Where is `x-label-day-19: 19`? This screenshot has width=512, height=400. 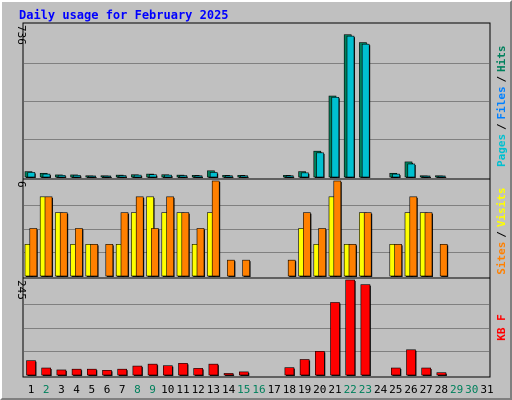
x-label-day-19: 19 is located at coordinates (304, 389).